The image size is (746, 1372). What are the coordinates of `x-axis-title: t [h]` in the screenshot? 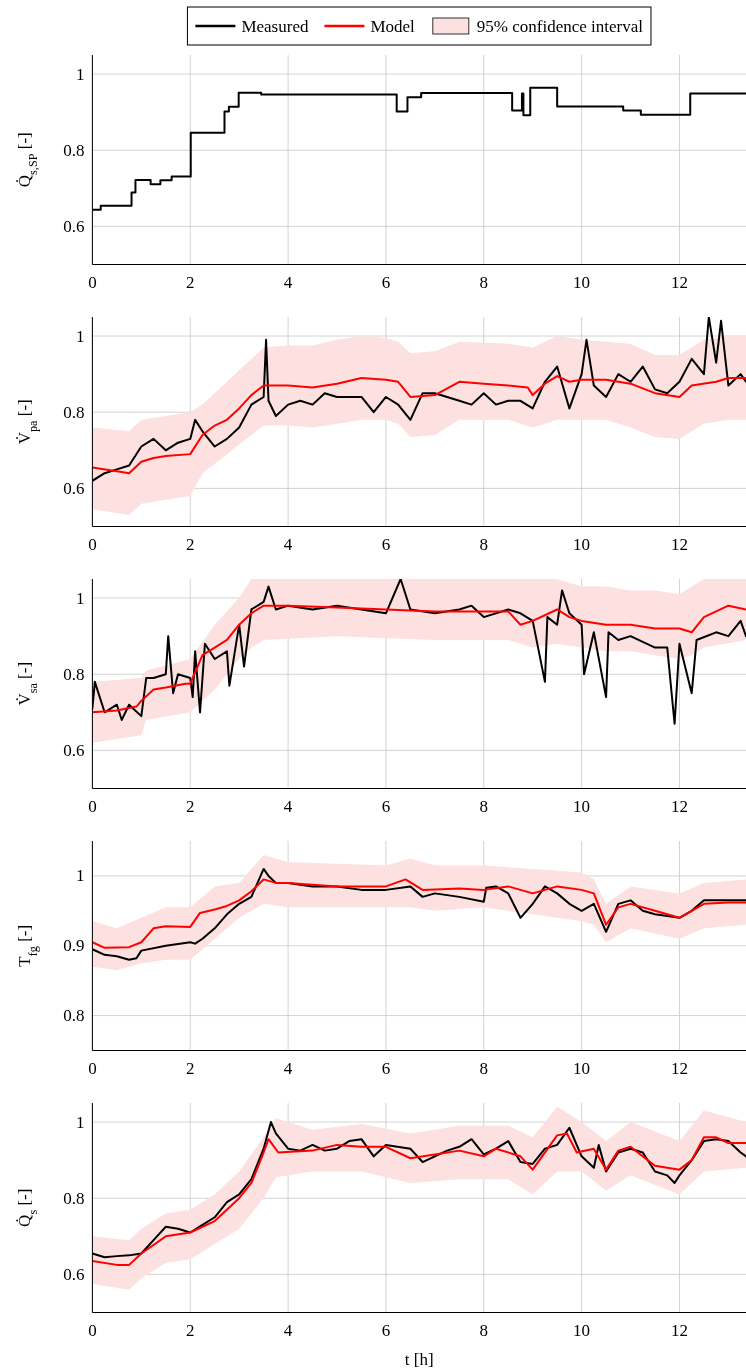 It's located at (419, 1359).